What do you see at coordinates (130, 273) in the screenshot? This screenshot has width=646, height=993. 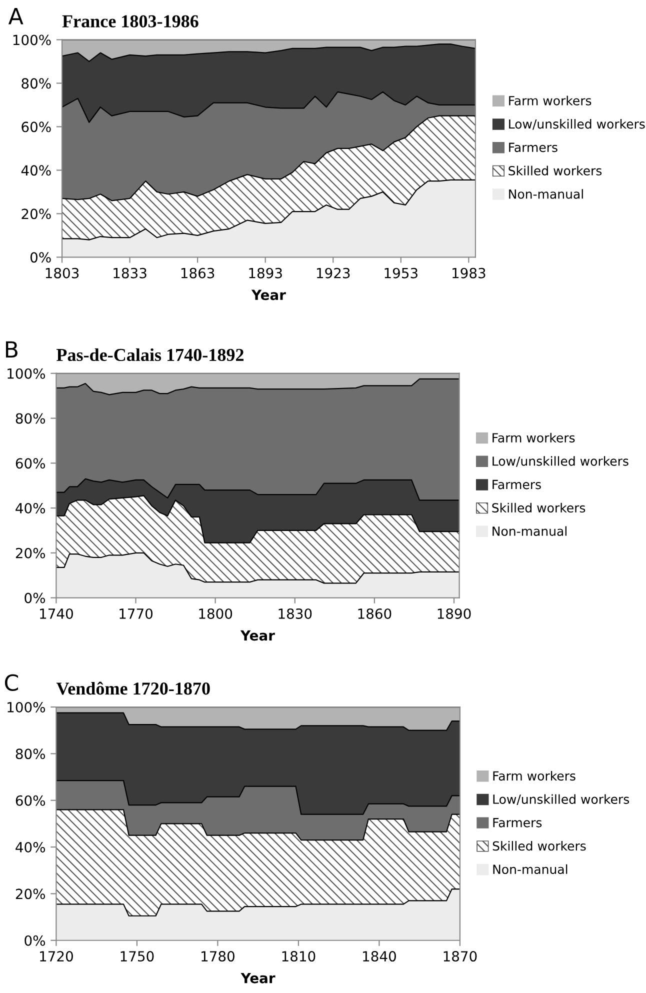 I see `x-tick-label: 1833` at bounding box center [130, 273].